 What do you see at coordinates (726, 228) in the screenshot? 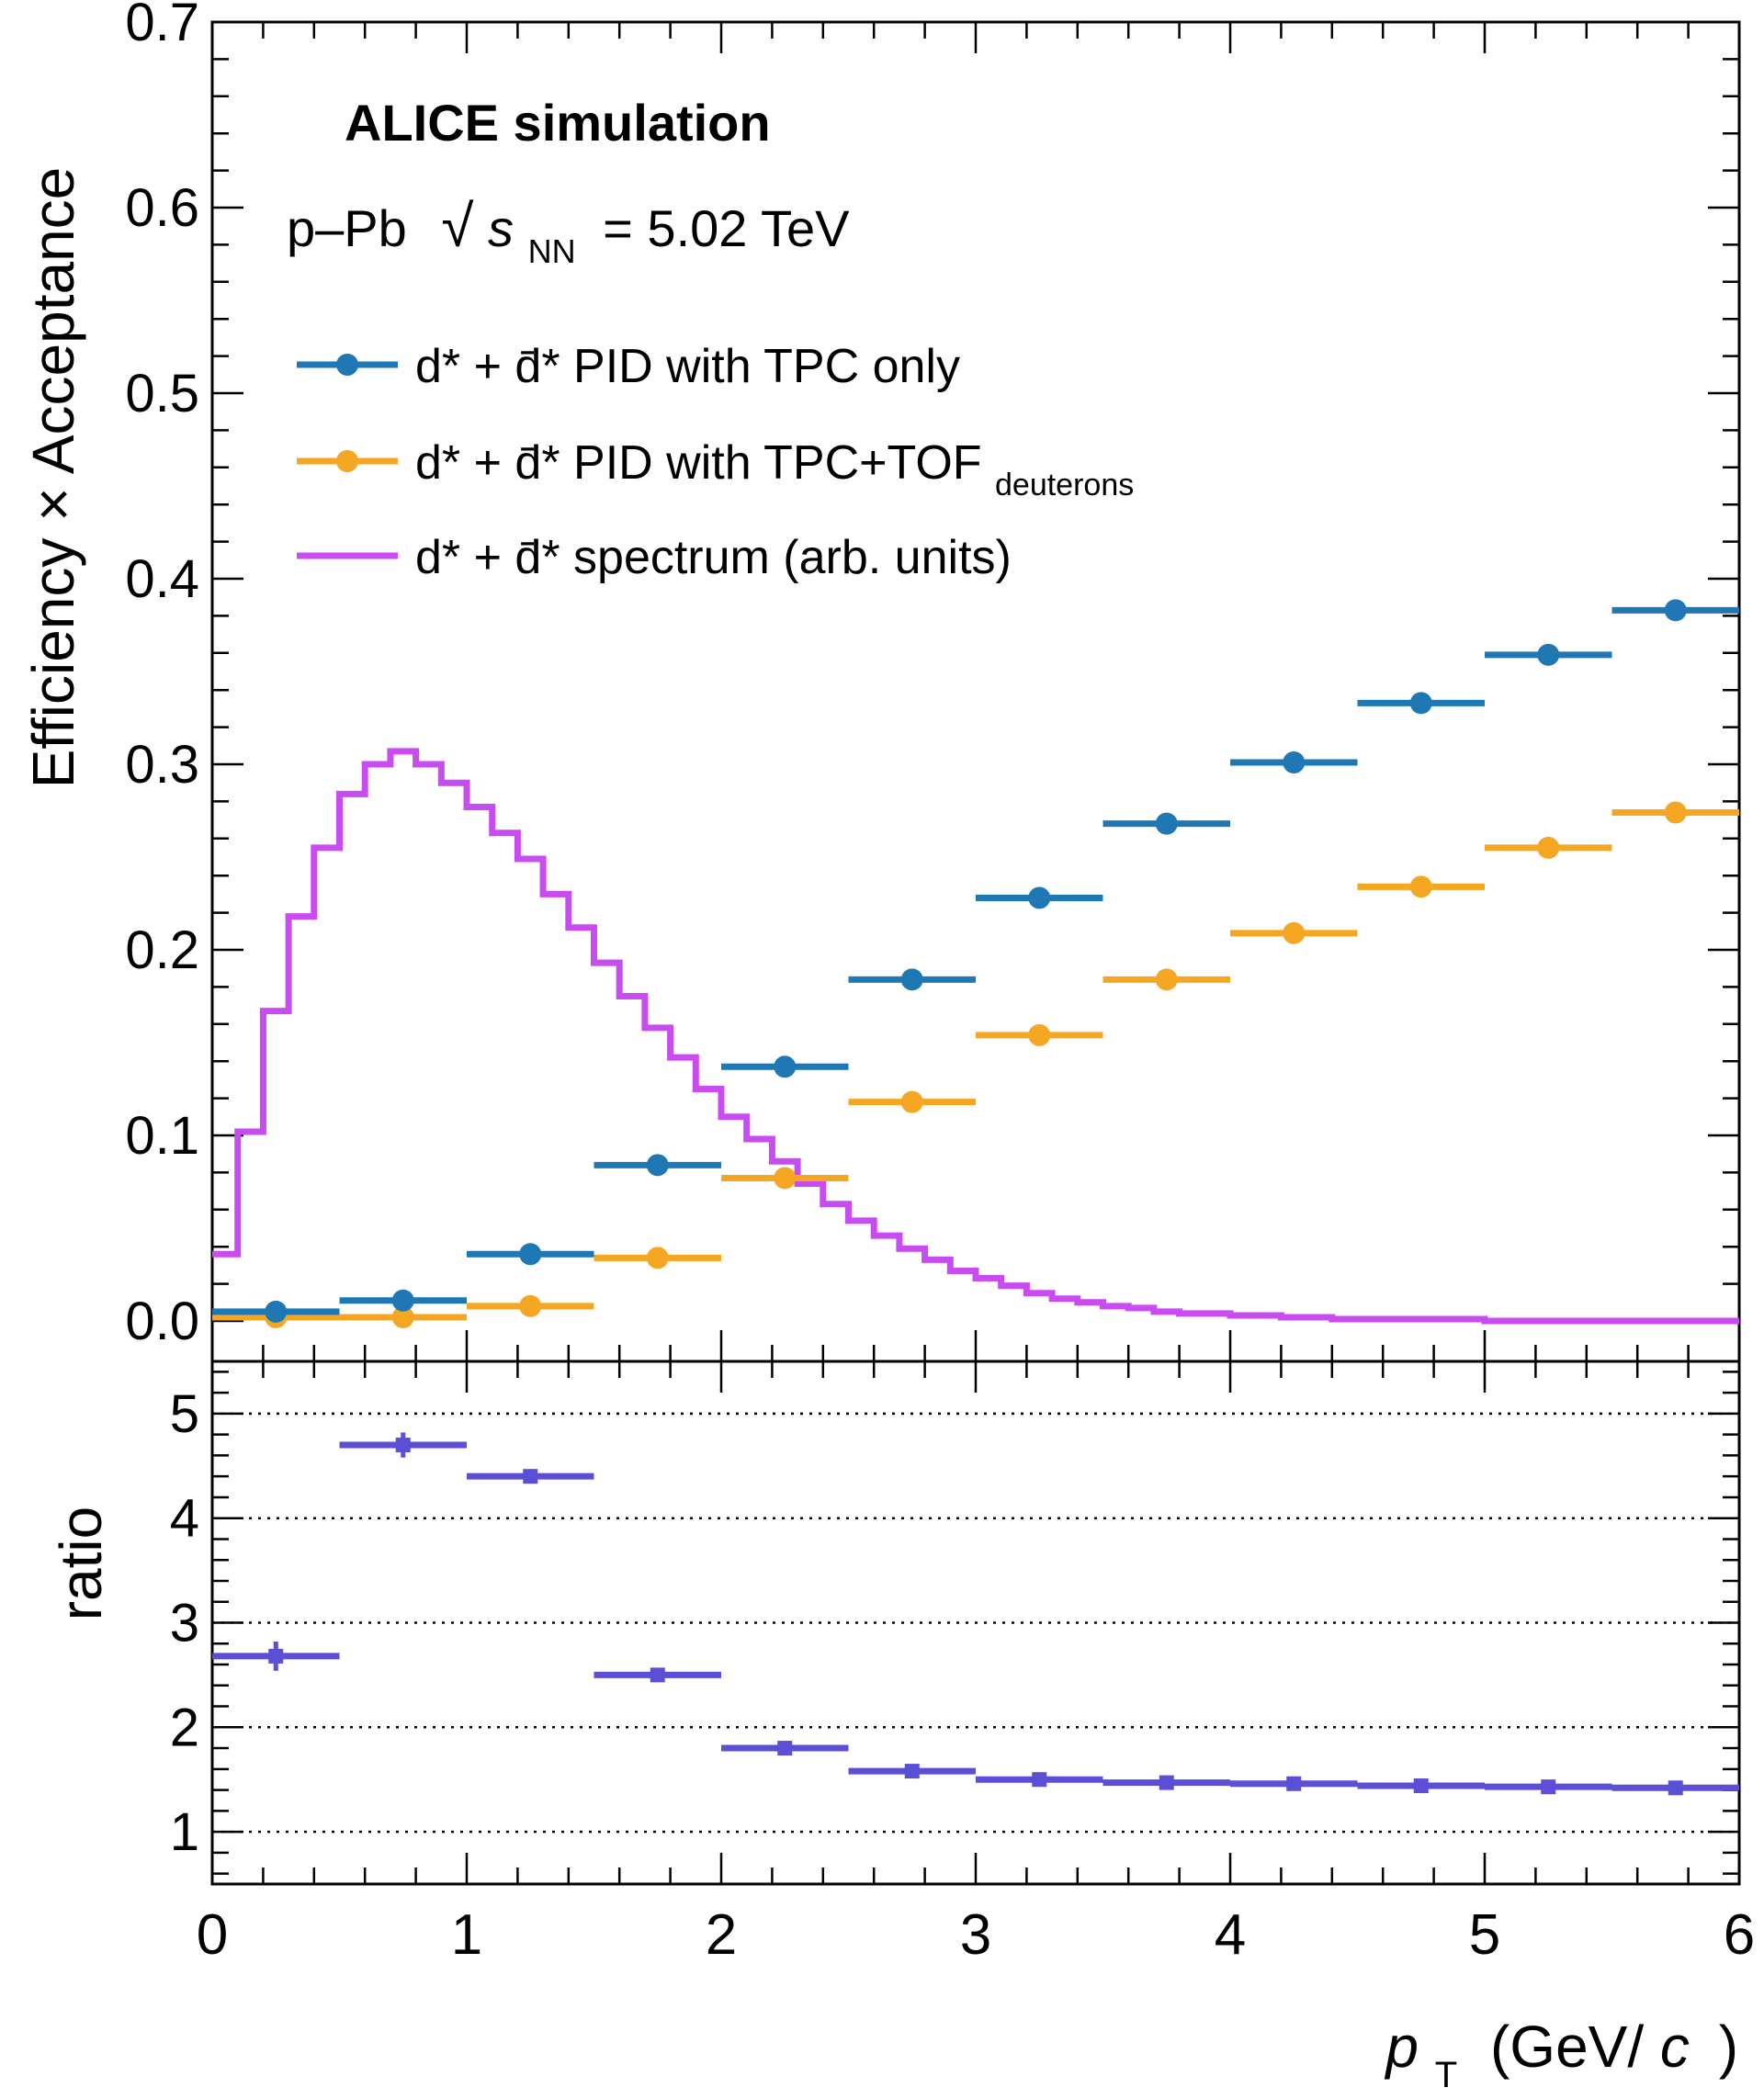
I see `energy-value: = 5.02 TeV` at bounding box center [726, 228].